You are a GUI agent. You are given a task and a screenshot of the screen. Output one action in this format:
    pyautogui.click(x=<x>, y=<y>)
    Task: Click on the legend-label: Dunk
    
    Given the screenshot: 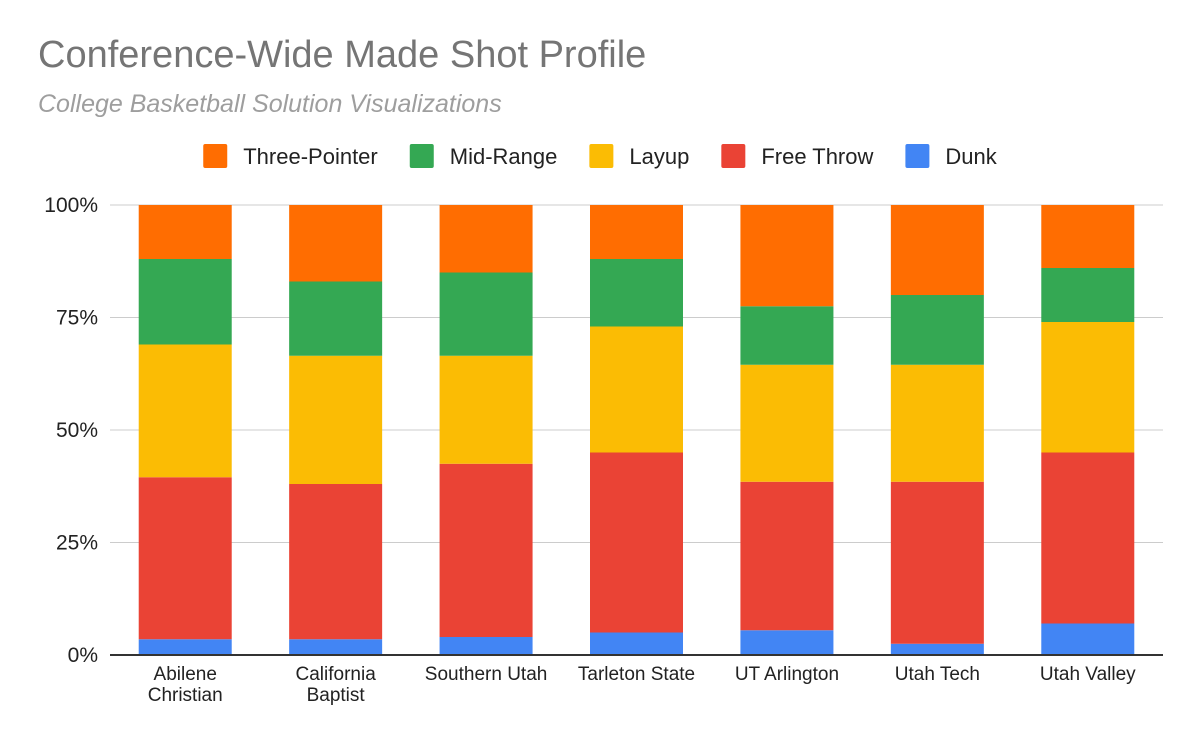 What is the action you would take?
    pyautogui.click(x=971, y=156)
    